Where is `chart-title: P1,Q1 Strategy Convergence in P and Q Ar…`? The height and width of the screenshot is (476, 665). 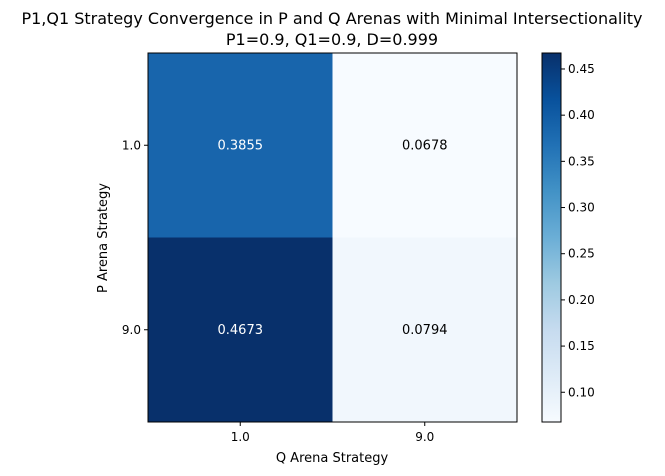 chart-title: P1,Q1 Strategy Convergence in P and Q Ar… is located at coordinates (331, 18).